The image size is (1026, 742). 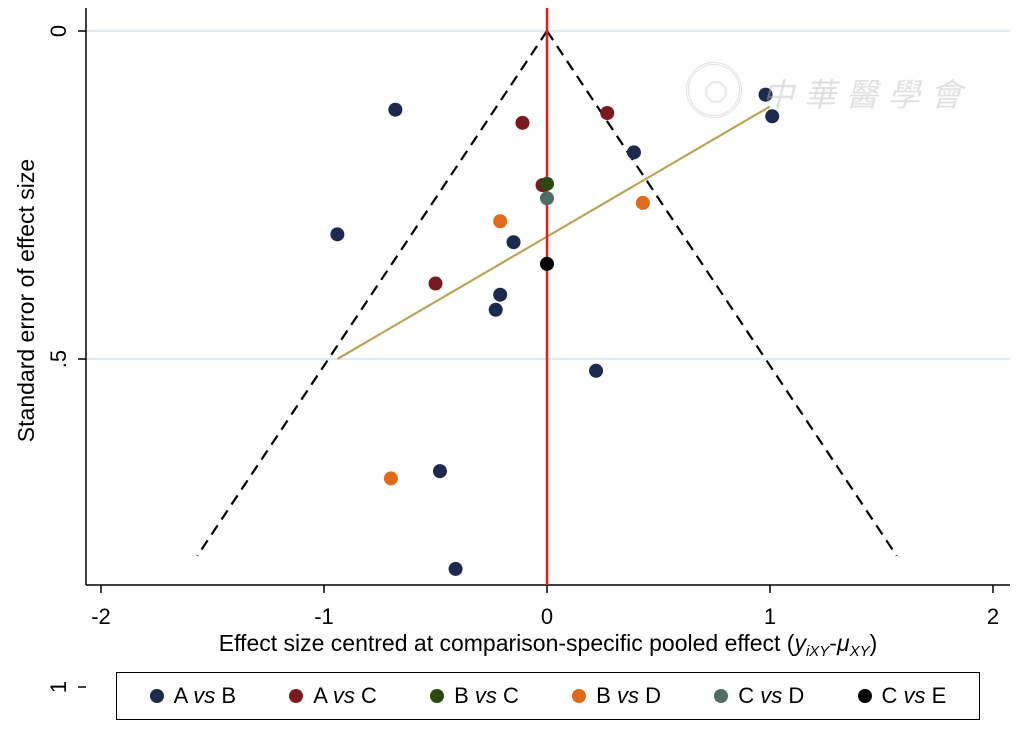 I want to click on legend-item: C vs E, so click(x=902, y=696).